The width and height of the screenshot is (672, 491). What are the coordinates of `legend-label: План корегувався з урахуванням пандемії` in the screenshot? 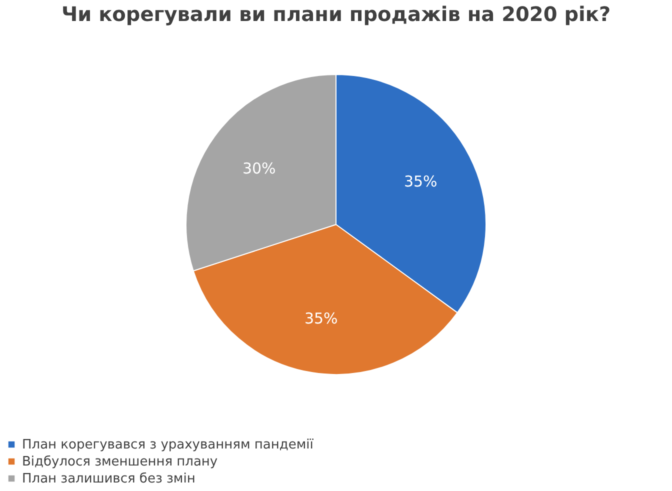 It's located at (168, 445).